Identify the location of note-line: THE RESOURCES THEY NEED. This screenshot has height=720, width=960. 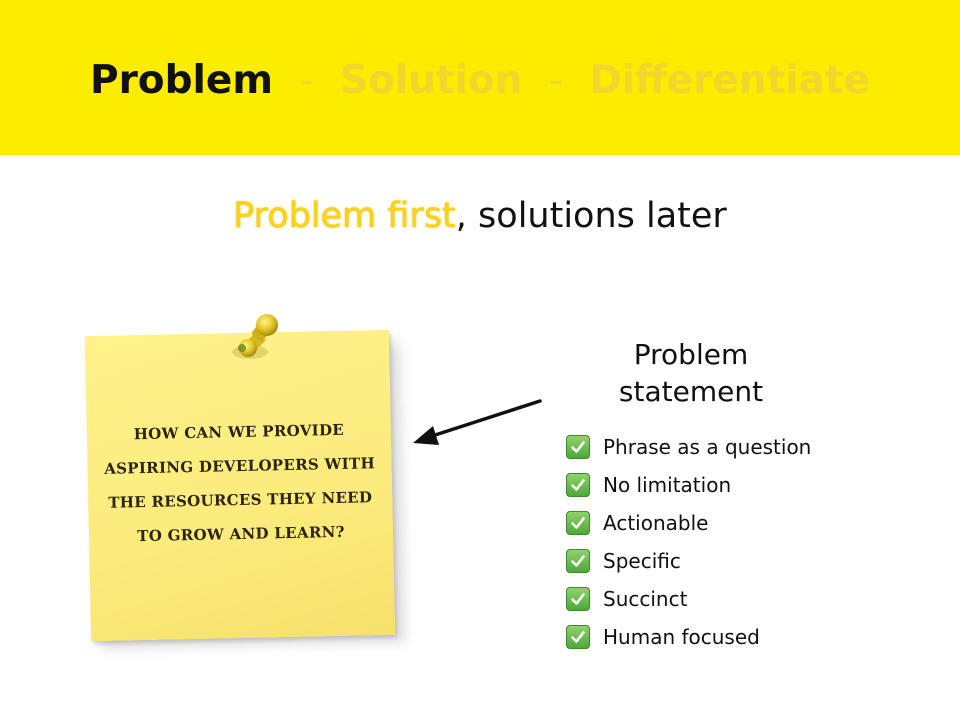
(240, 500).